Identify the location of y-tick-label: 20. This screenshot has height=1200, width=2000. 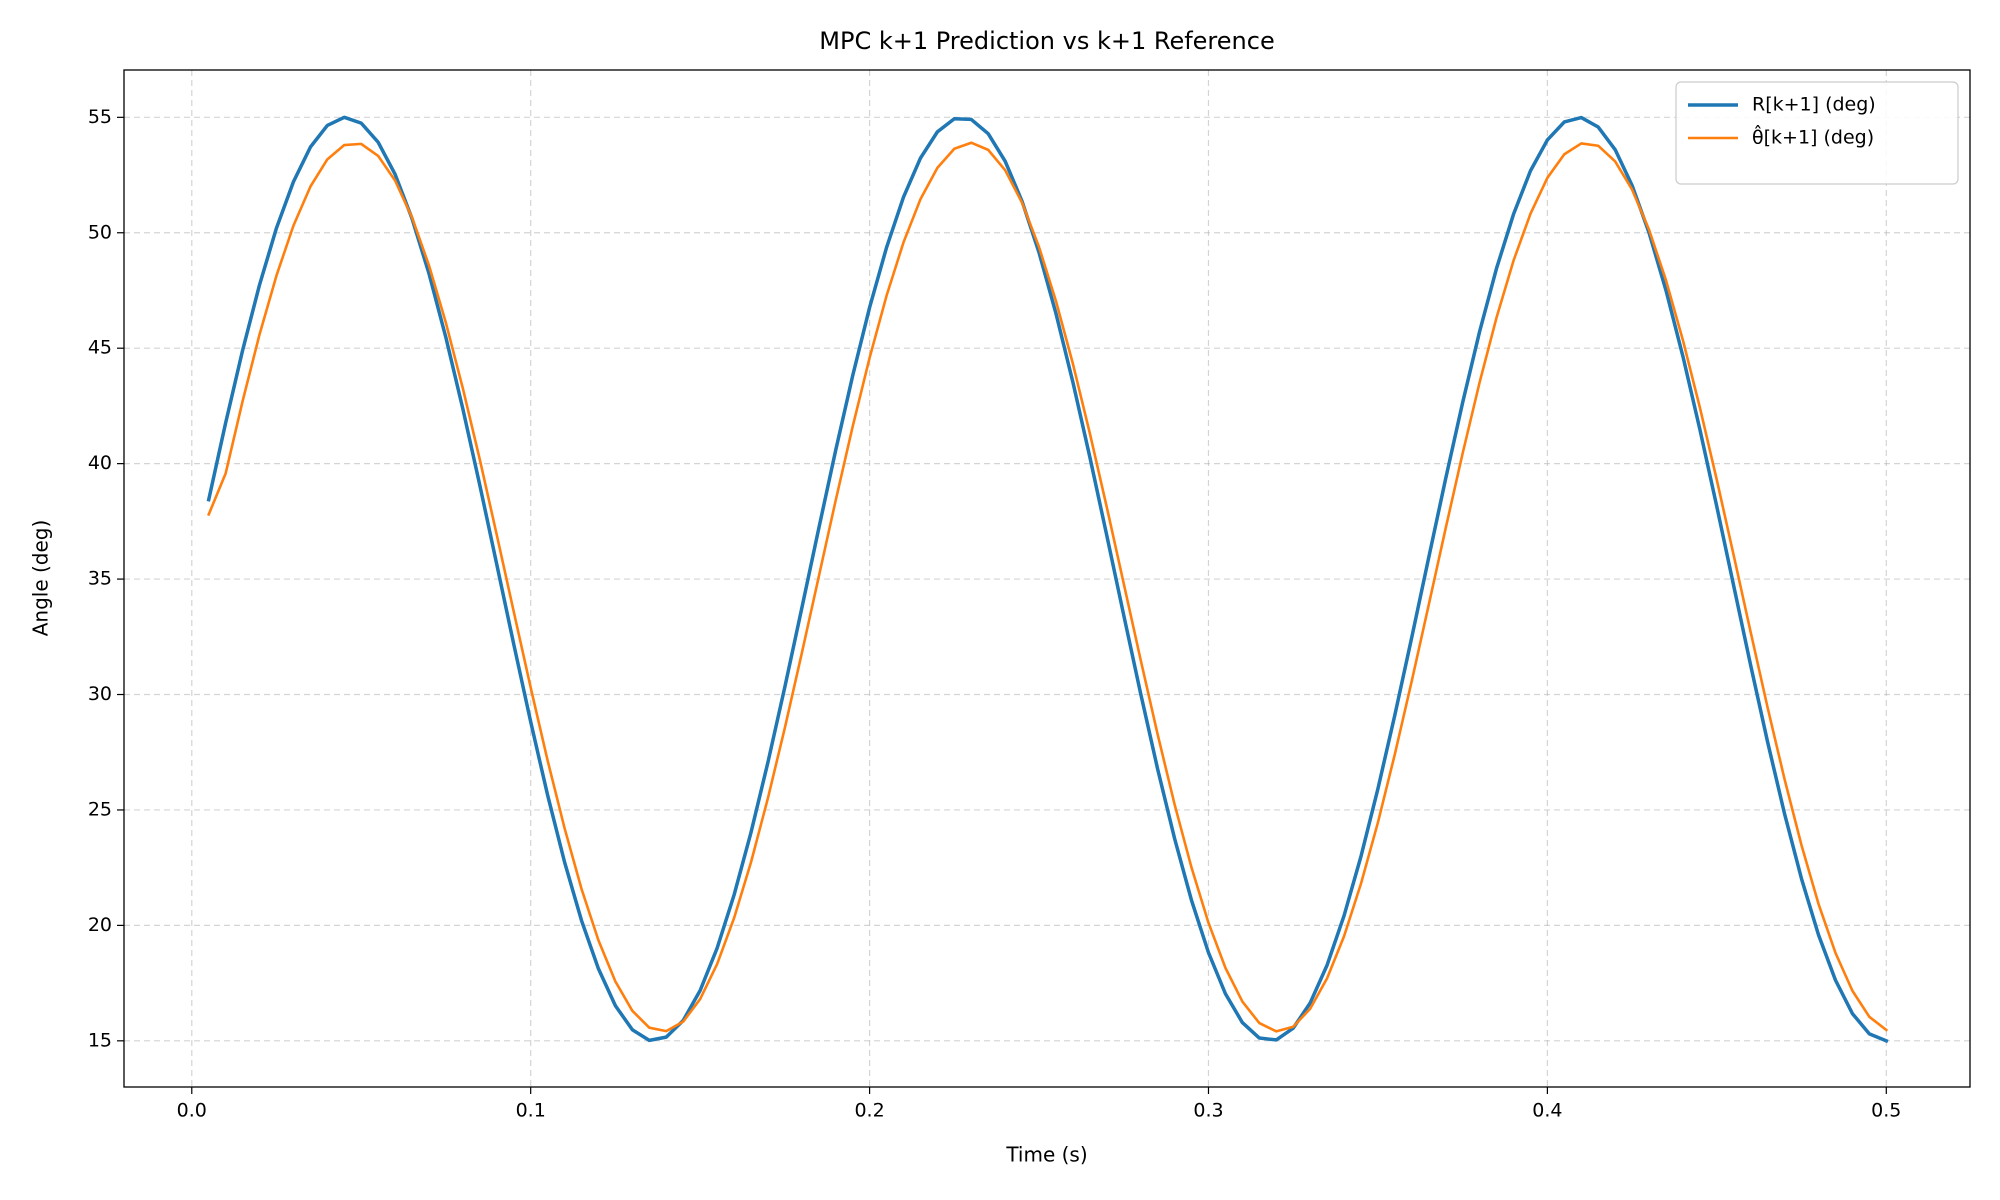
(100, 925).